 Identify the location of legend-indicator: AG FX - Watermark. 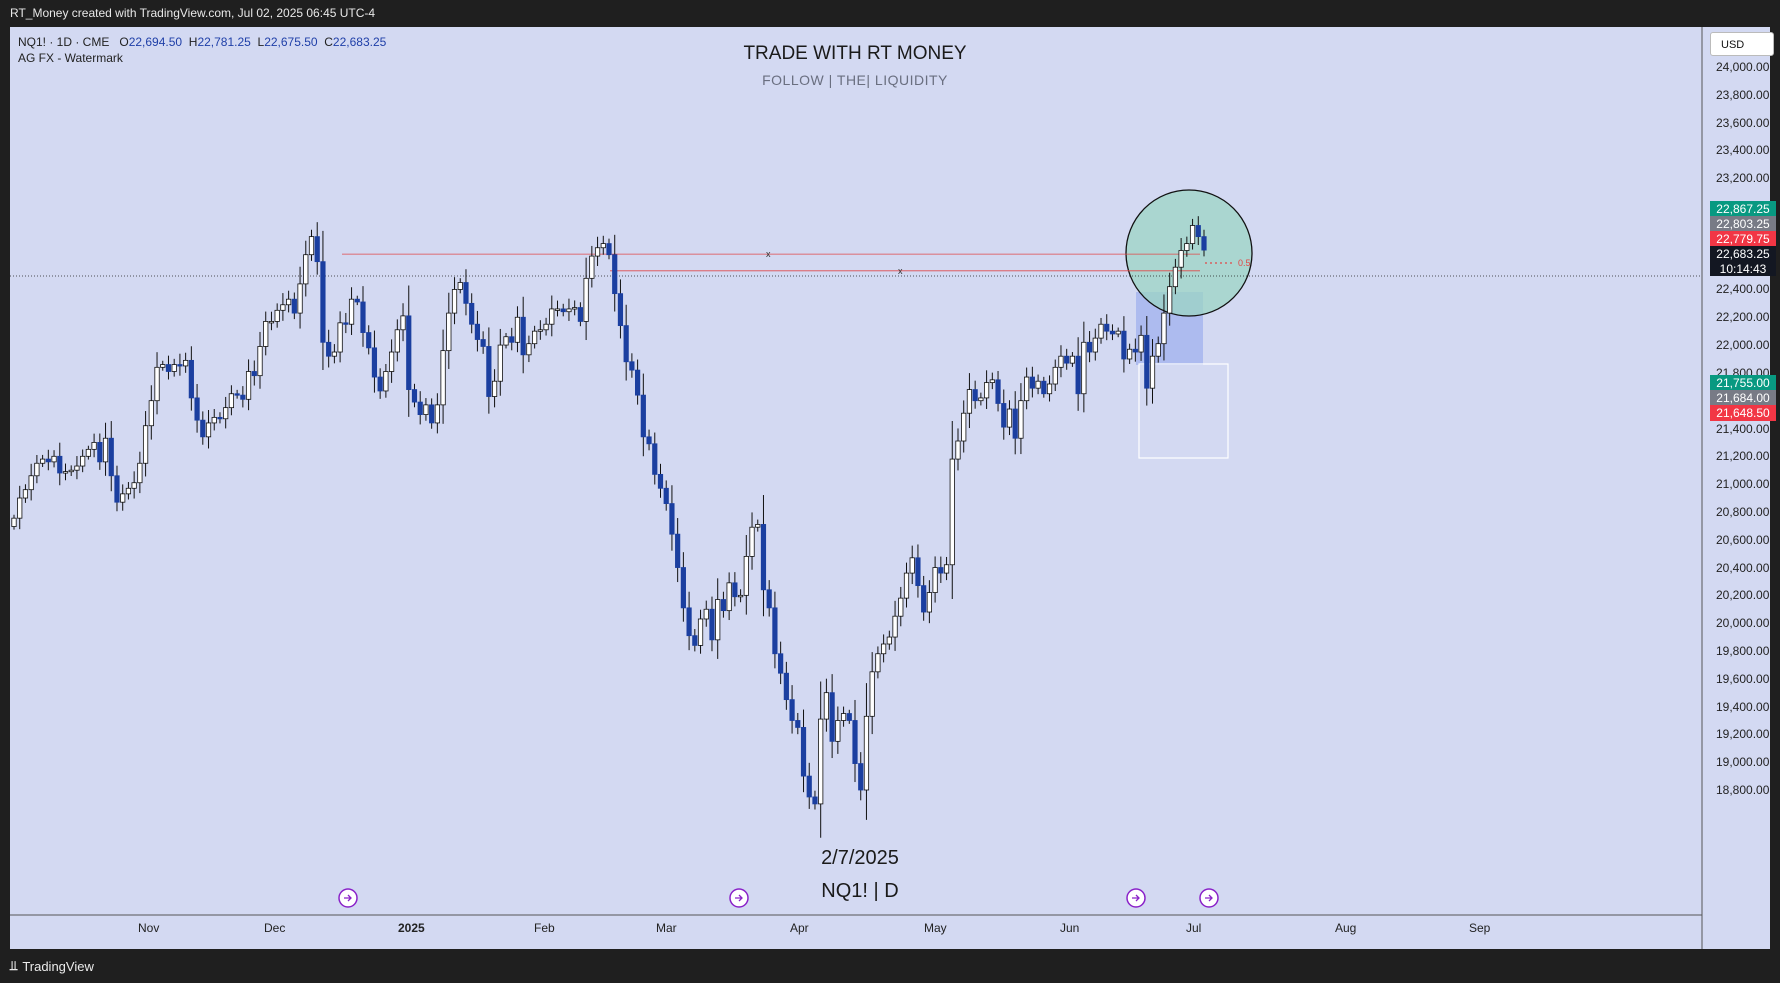
(70, 58).